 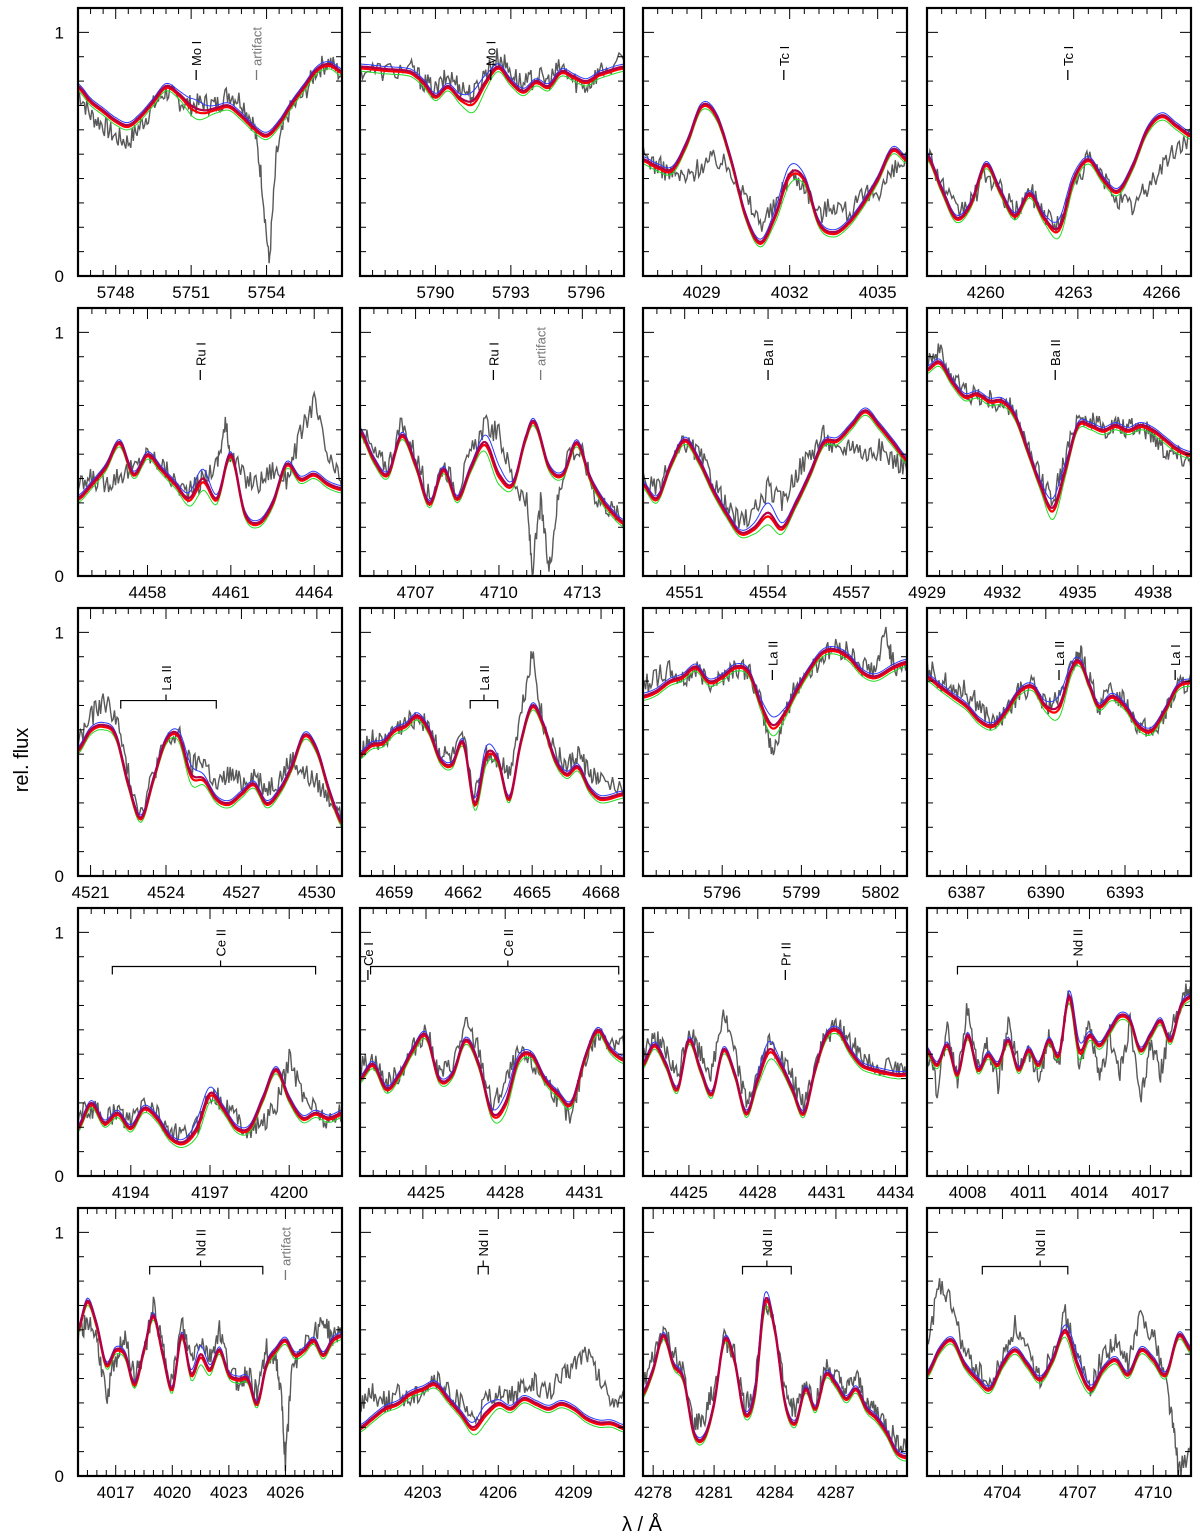 I want to click on x-tick-label: 4659, so click(x=395, y=892).